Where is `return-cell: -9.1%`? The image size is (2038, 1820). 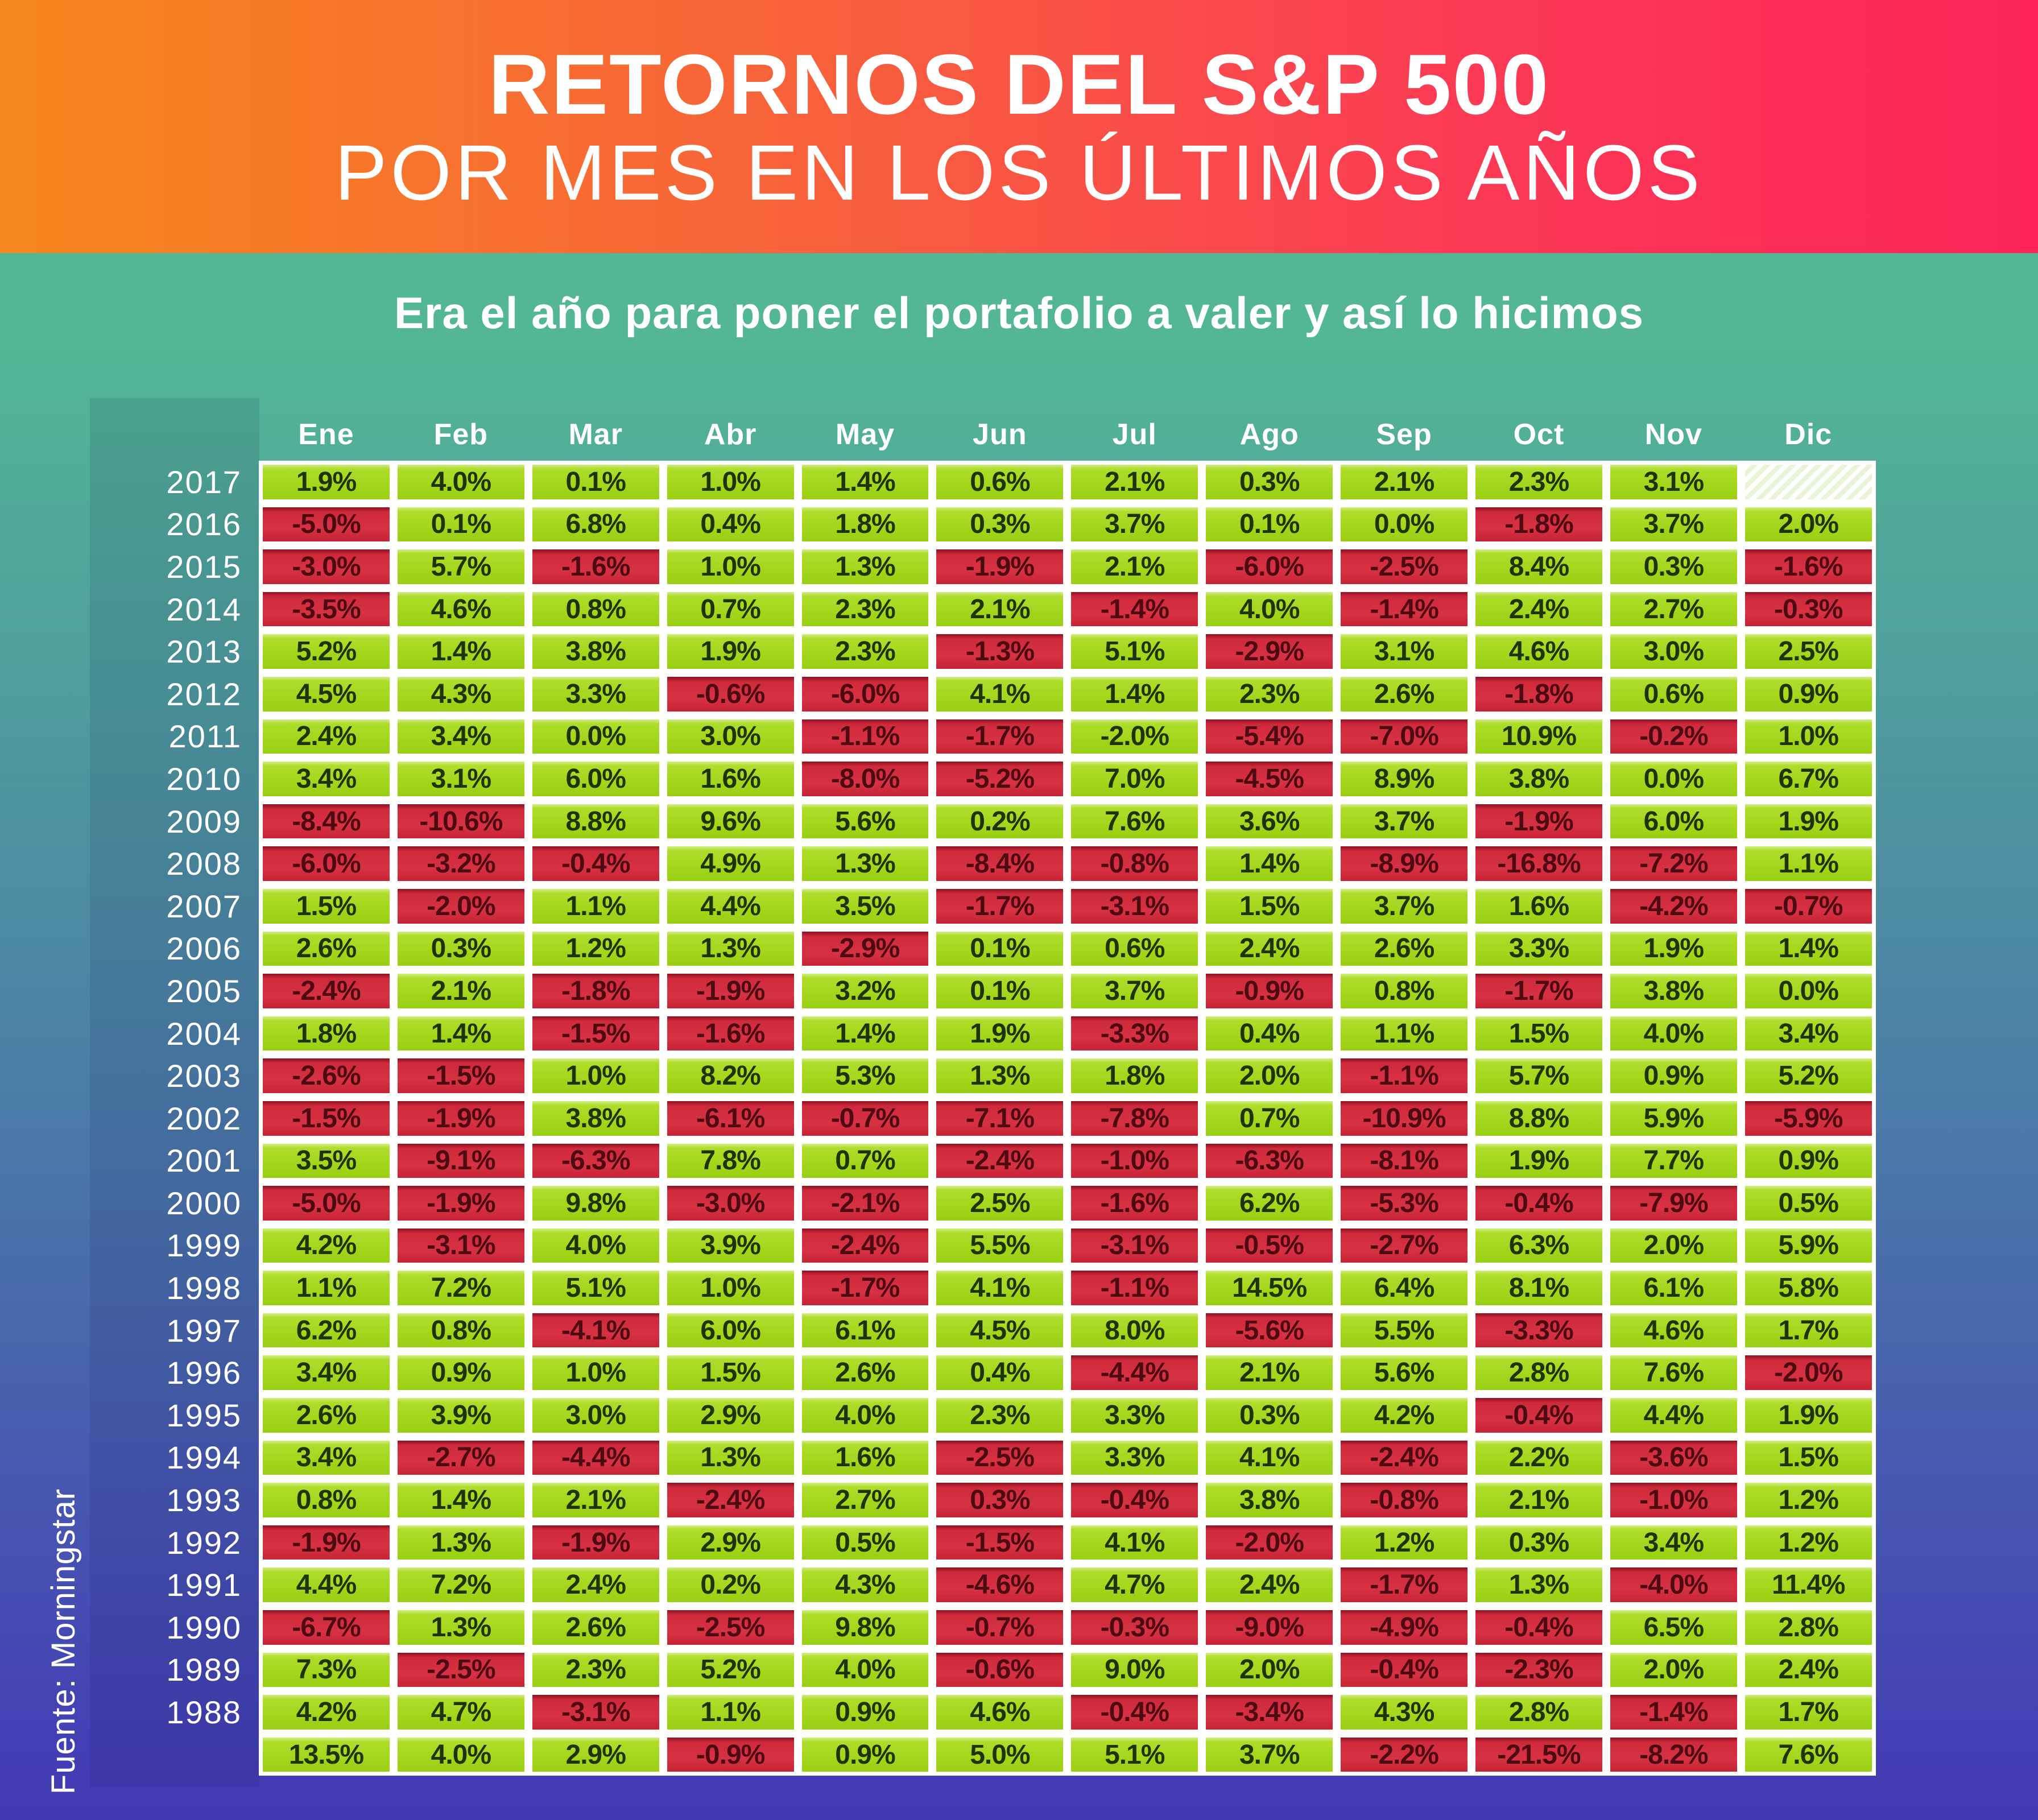
return-cell: -9.1% is located at coordinates (460, 1160).